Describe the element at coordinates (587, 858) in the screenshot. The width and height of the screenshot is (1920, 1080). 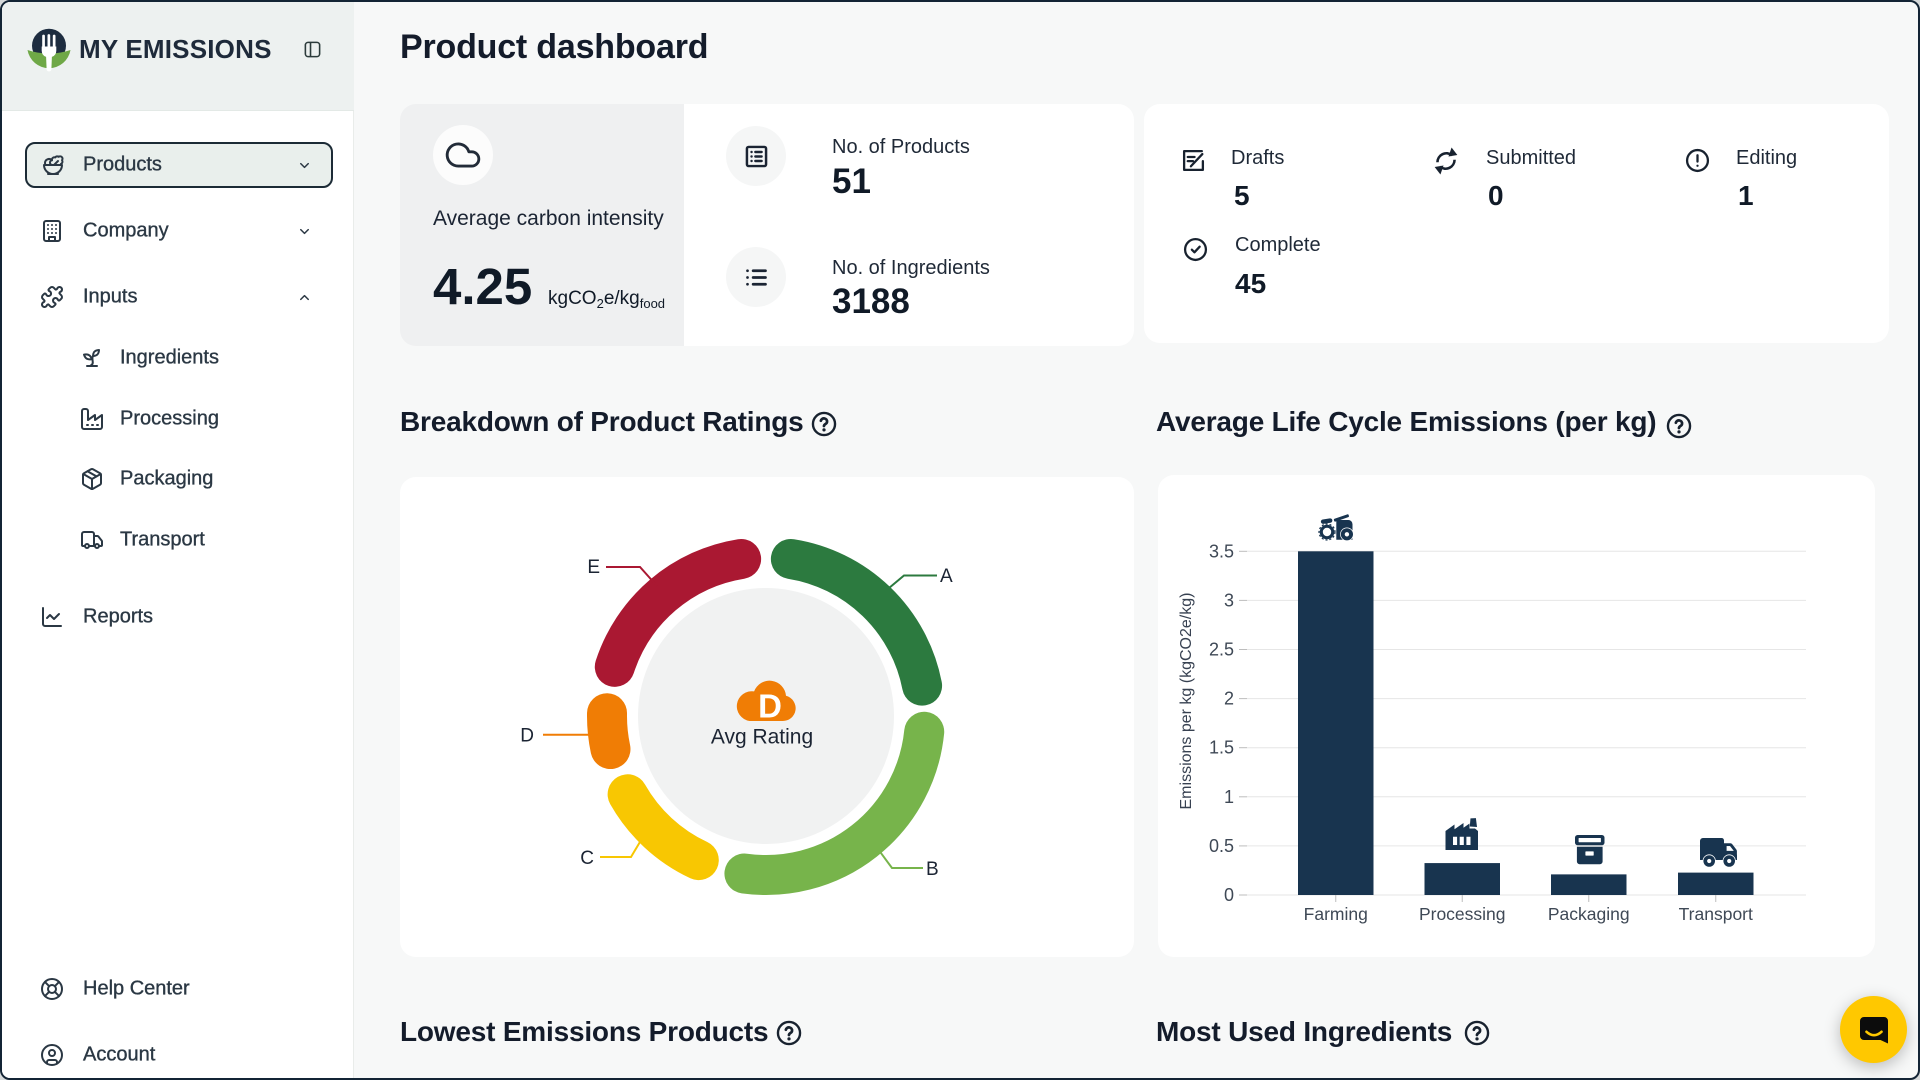
I see `svg-text: C` at that location.